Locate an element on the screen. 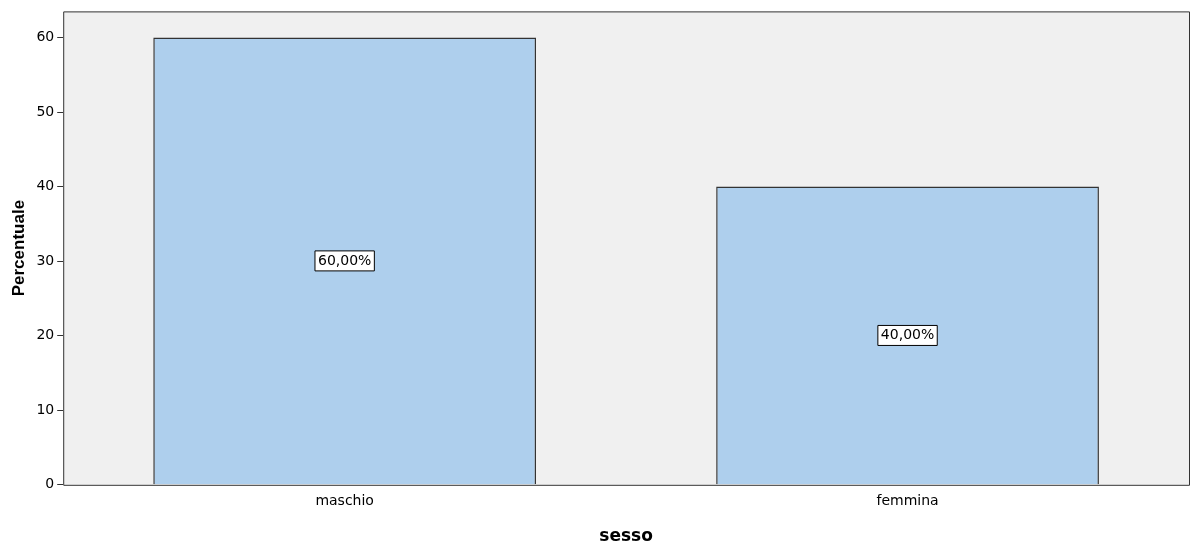 The width and height of the screenshot is (1194, 551). x-tick-label: maschio is located at coordinates (344, 499).